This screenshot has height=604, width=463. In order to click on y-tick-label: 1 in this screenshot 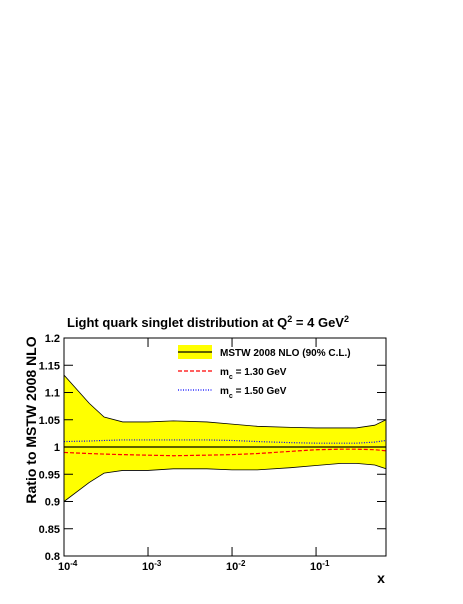, I will do `click(57, 448)`.